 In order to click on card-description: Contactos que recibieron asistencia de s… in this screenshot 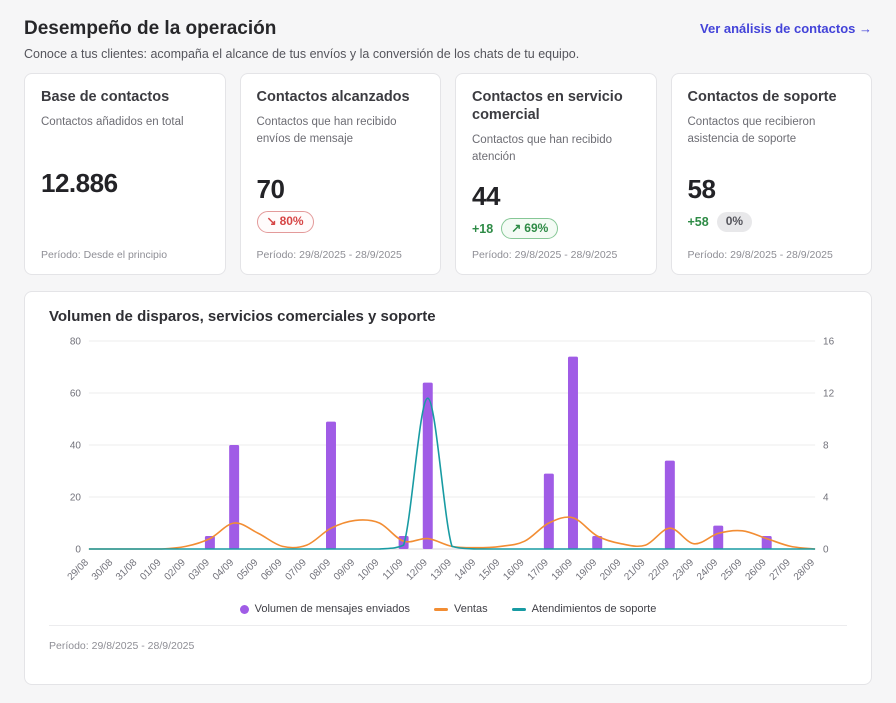, I will do `click(751, 130)`.